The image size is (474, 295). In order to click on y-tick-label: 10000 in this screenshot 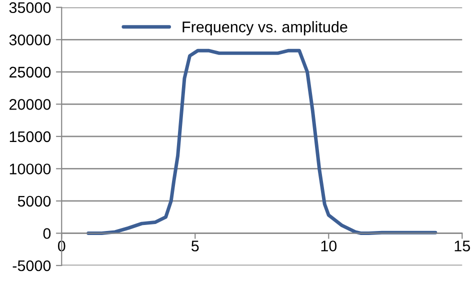, I will do `click(30, 169)`.